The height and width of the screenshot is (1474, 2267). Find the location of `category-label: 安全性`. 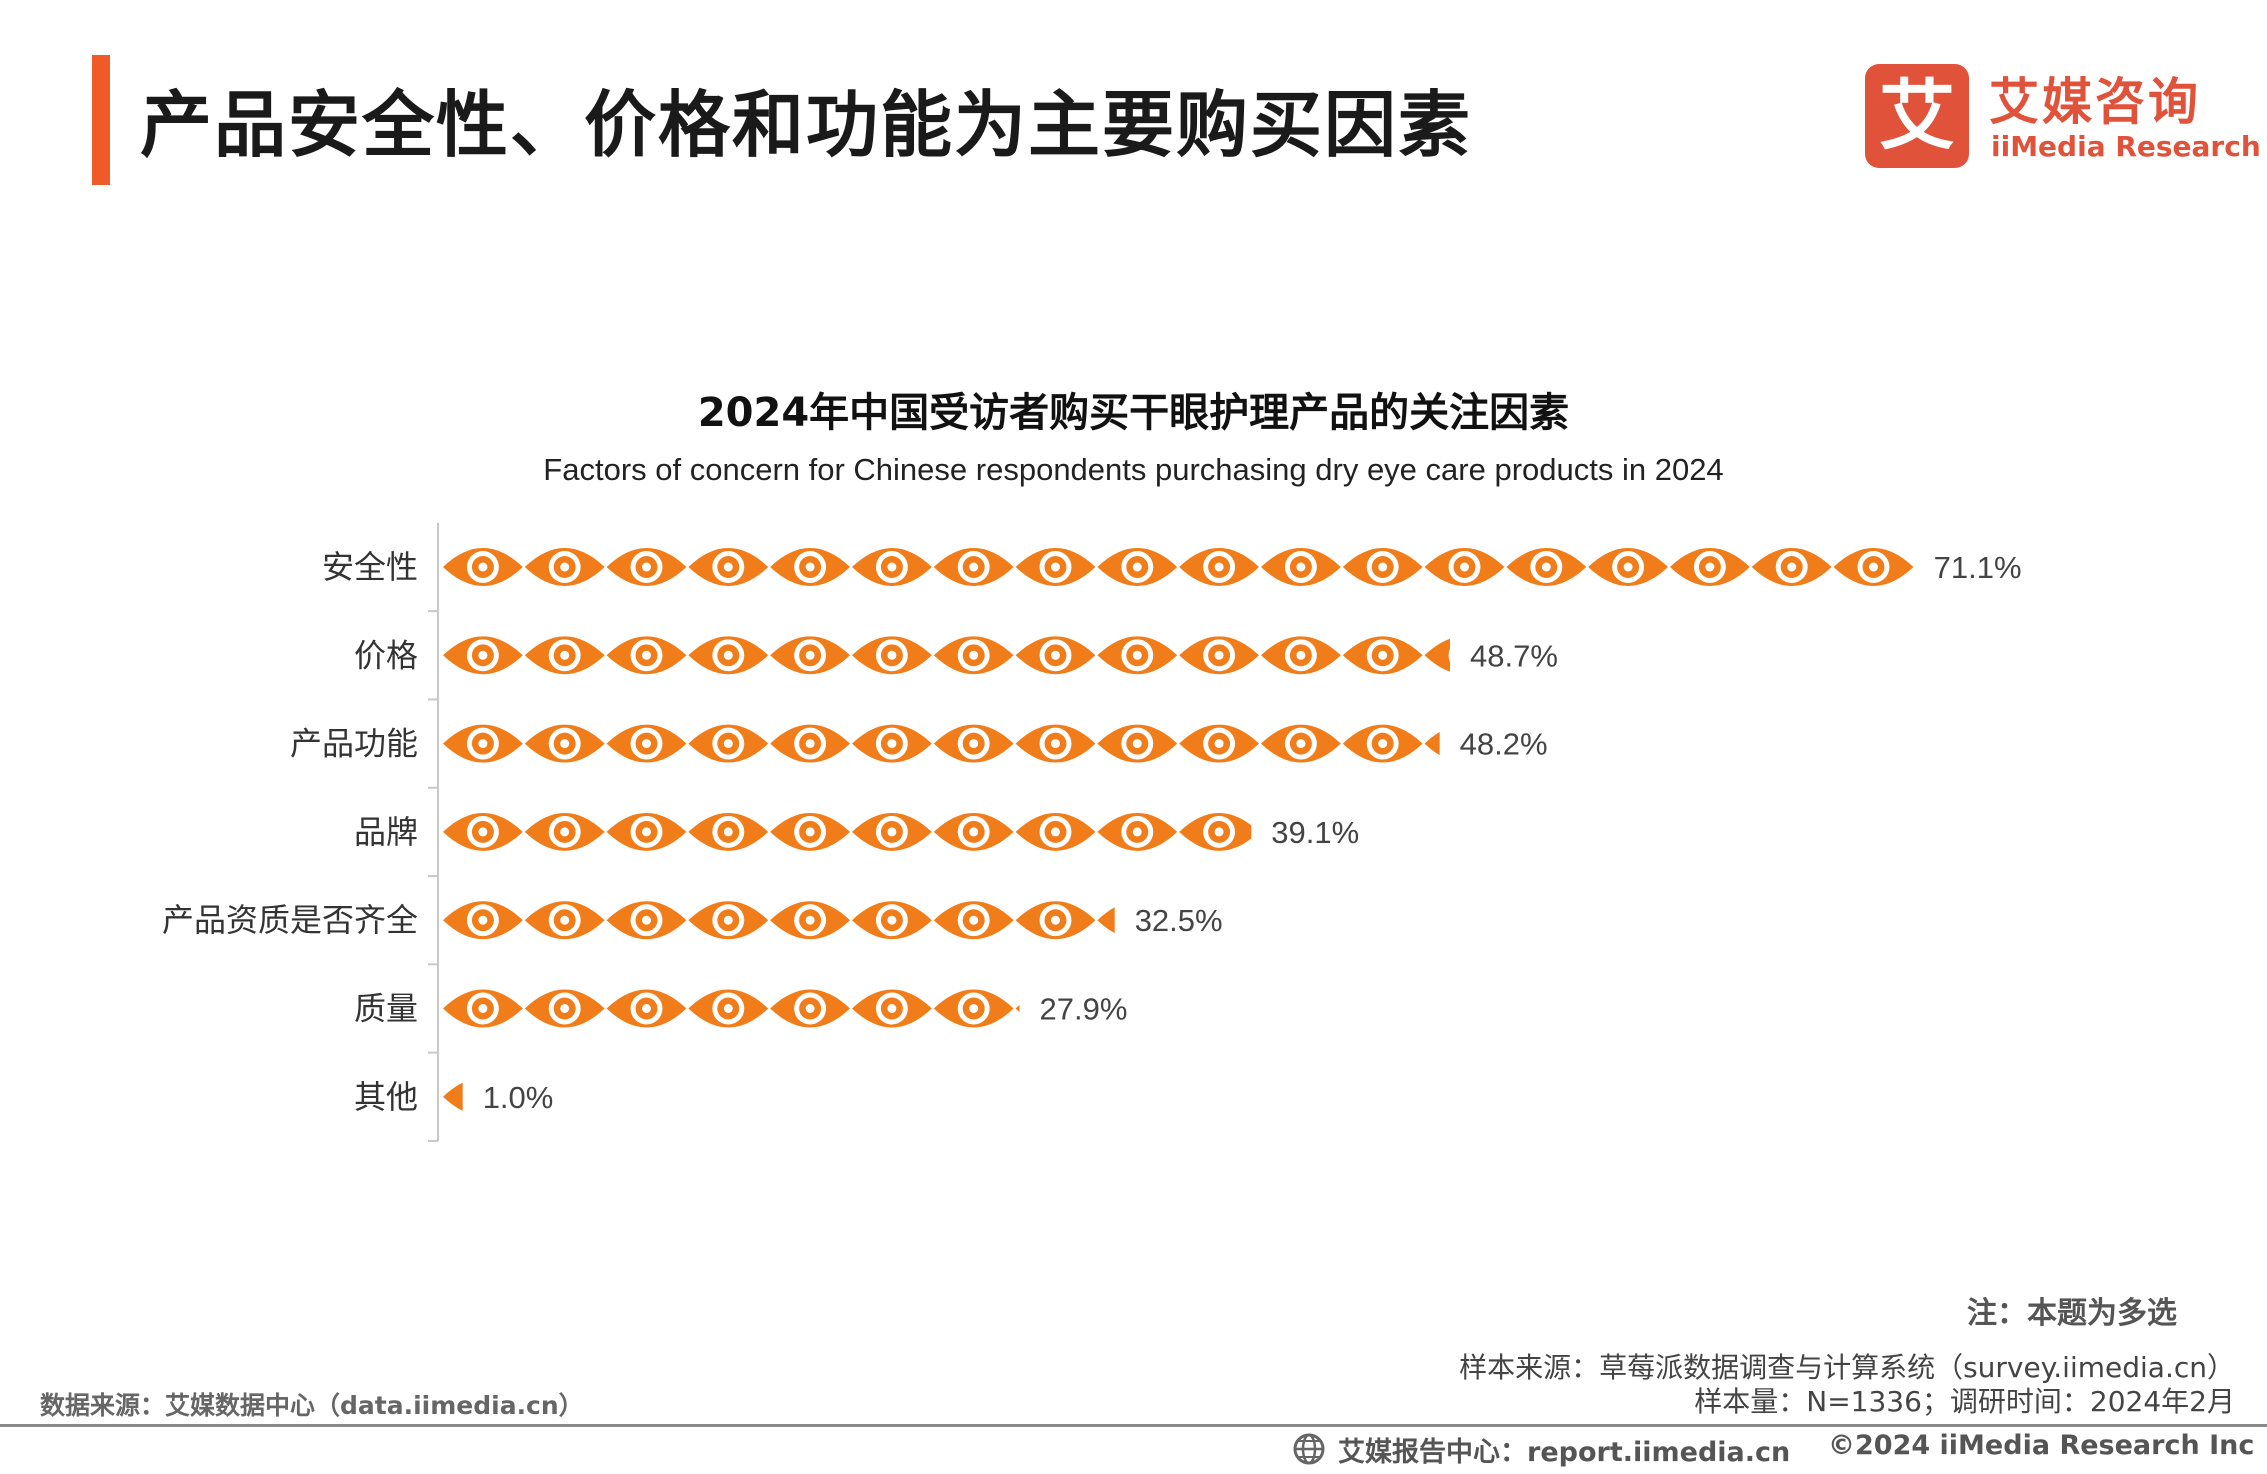

category-label: 安全性 is located at coordinates (370, 567).